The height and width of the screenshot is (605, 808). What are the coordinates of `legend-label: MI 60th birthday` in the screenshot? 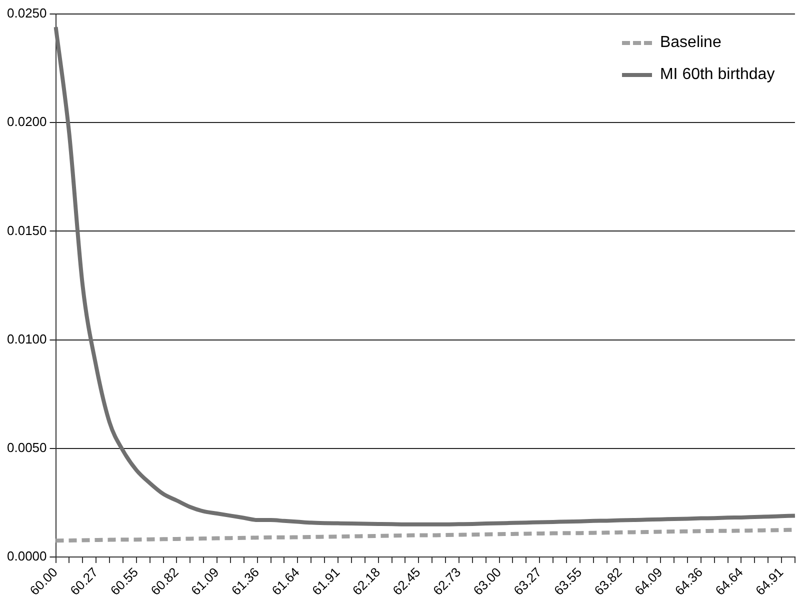 It's located at (717, 75).